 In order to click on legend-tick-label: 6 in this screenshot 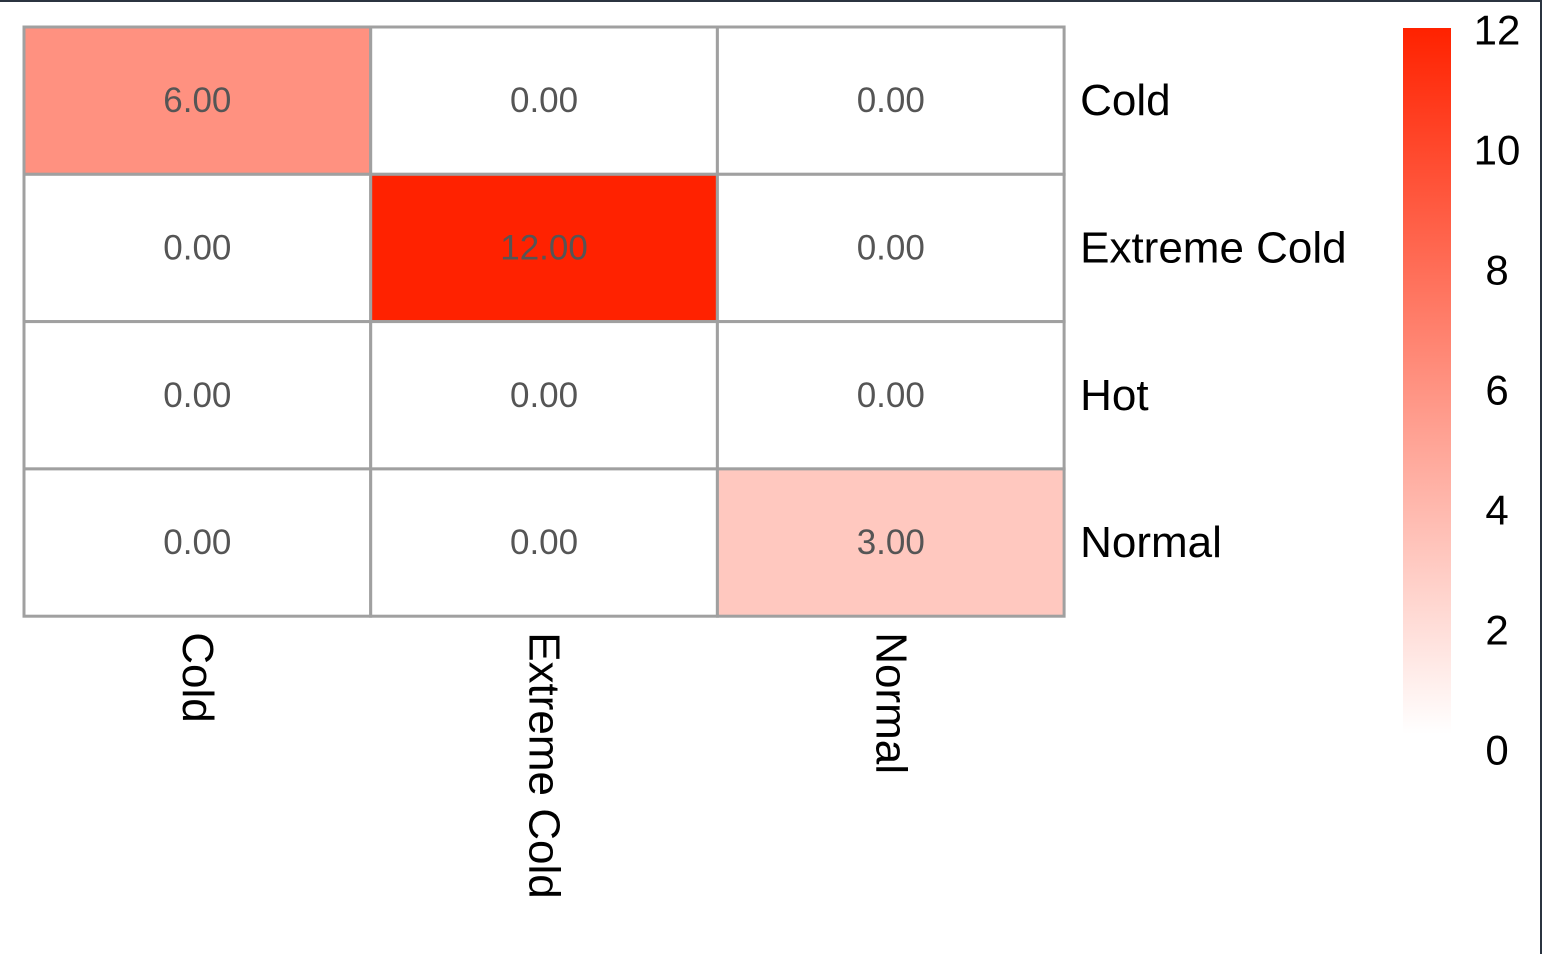, I will do `click(1496, 390)`.